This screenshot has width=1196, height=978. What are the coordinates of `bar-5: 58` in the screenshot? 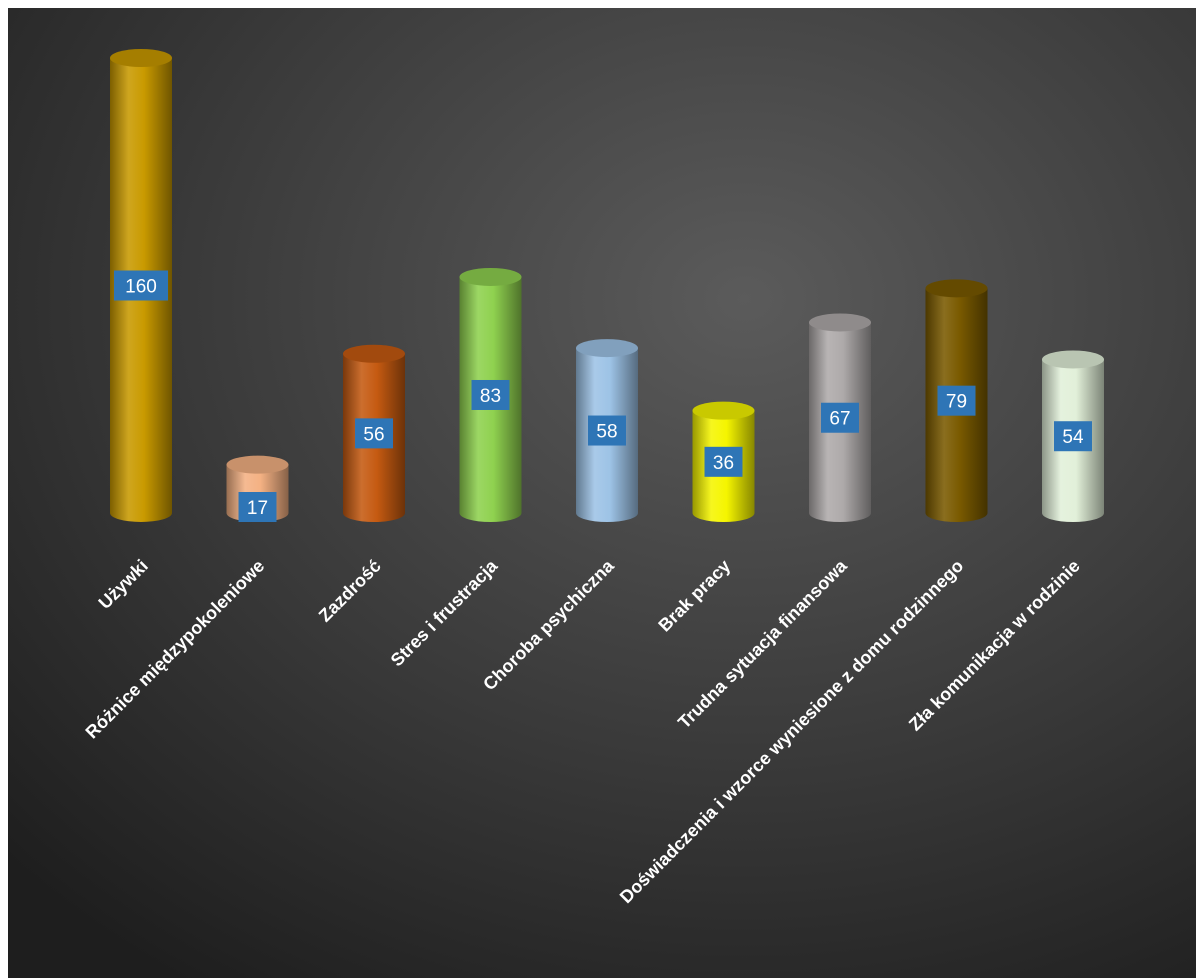 It's located at (607, 430).